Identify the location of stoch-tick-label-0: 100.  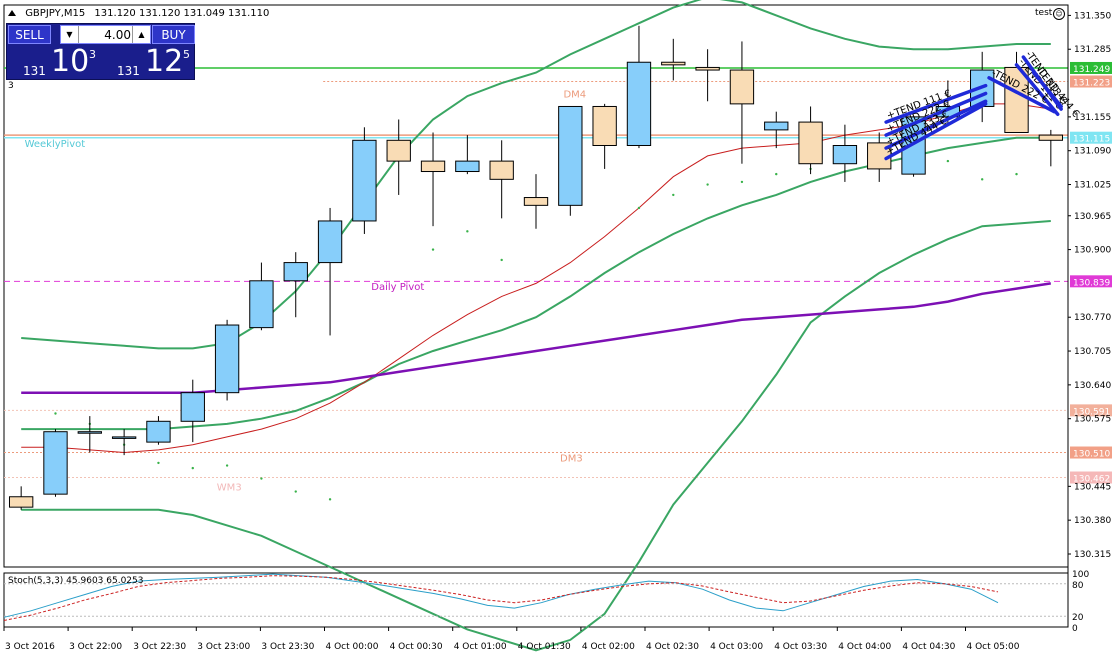
(1080, 575).